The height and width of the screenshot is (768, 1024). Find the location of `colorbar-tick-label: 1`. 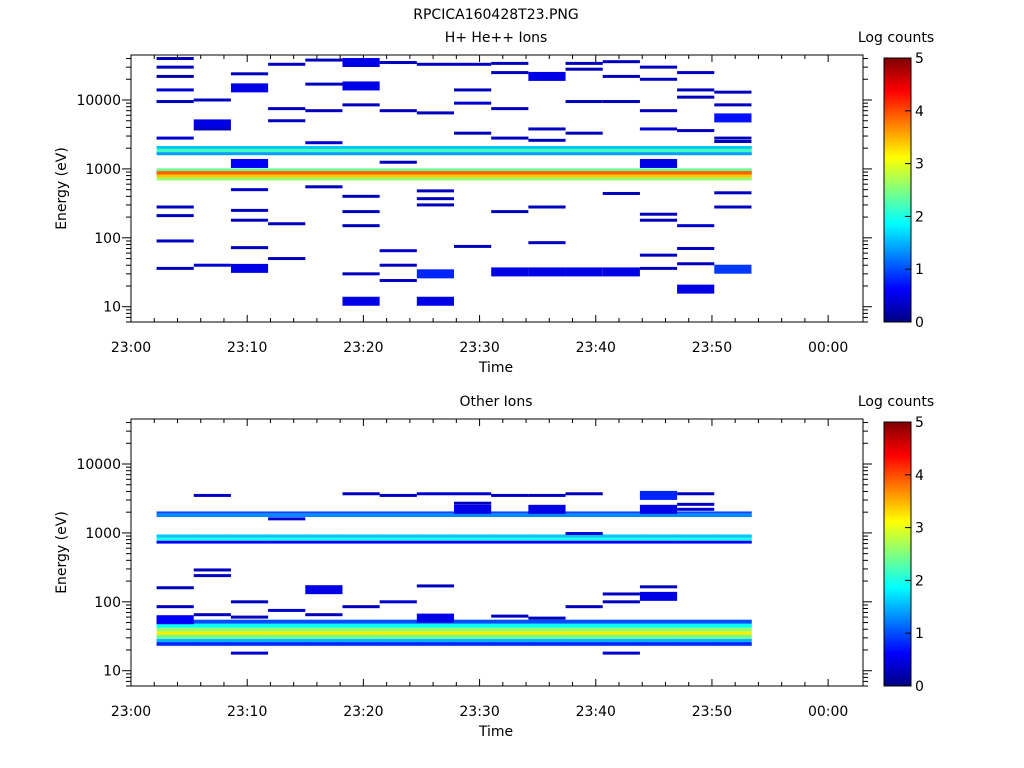

colorbar-tick-label: 1 is located at coordinates (919, 270).